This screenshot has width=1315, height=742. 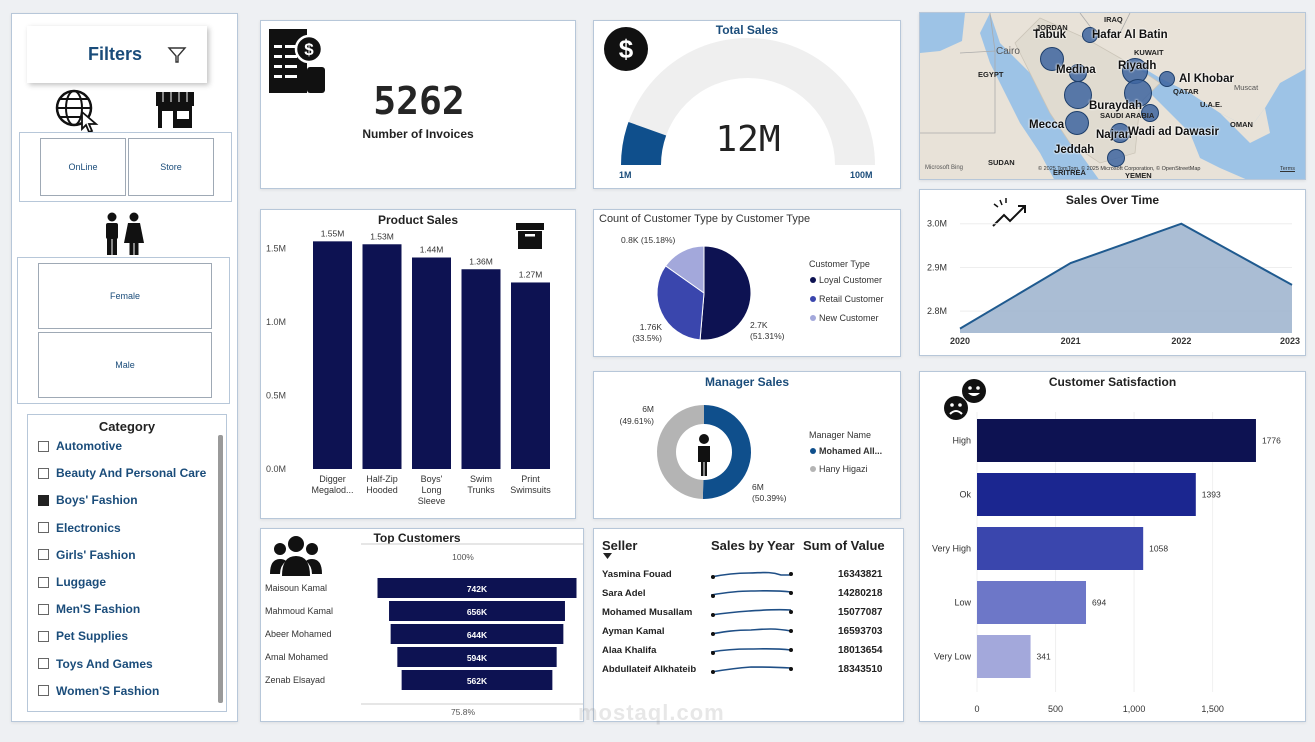 What do you see at coordinates (649, 669) in the screenshot?
I see `seller-name: Abdullateif Alkhateib` at bounding box center [649, 669].